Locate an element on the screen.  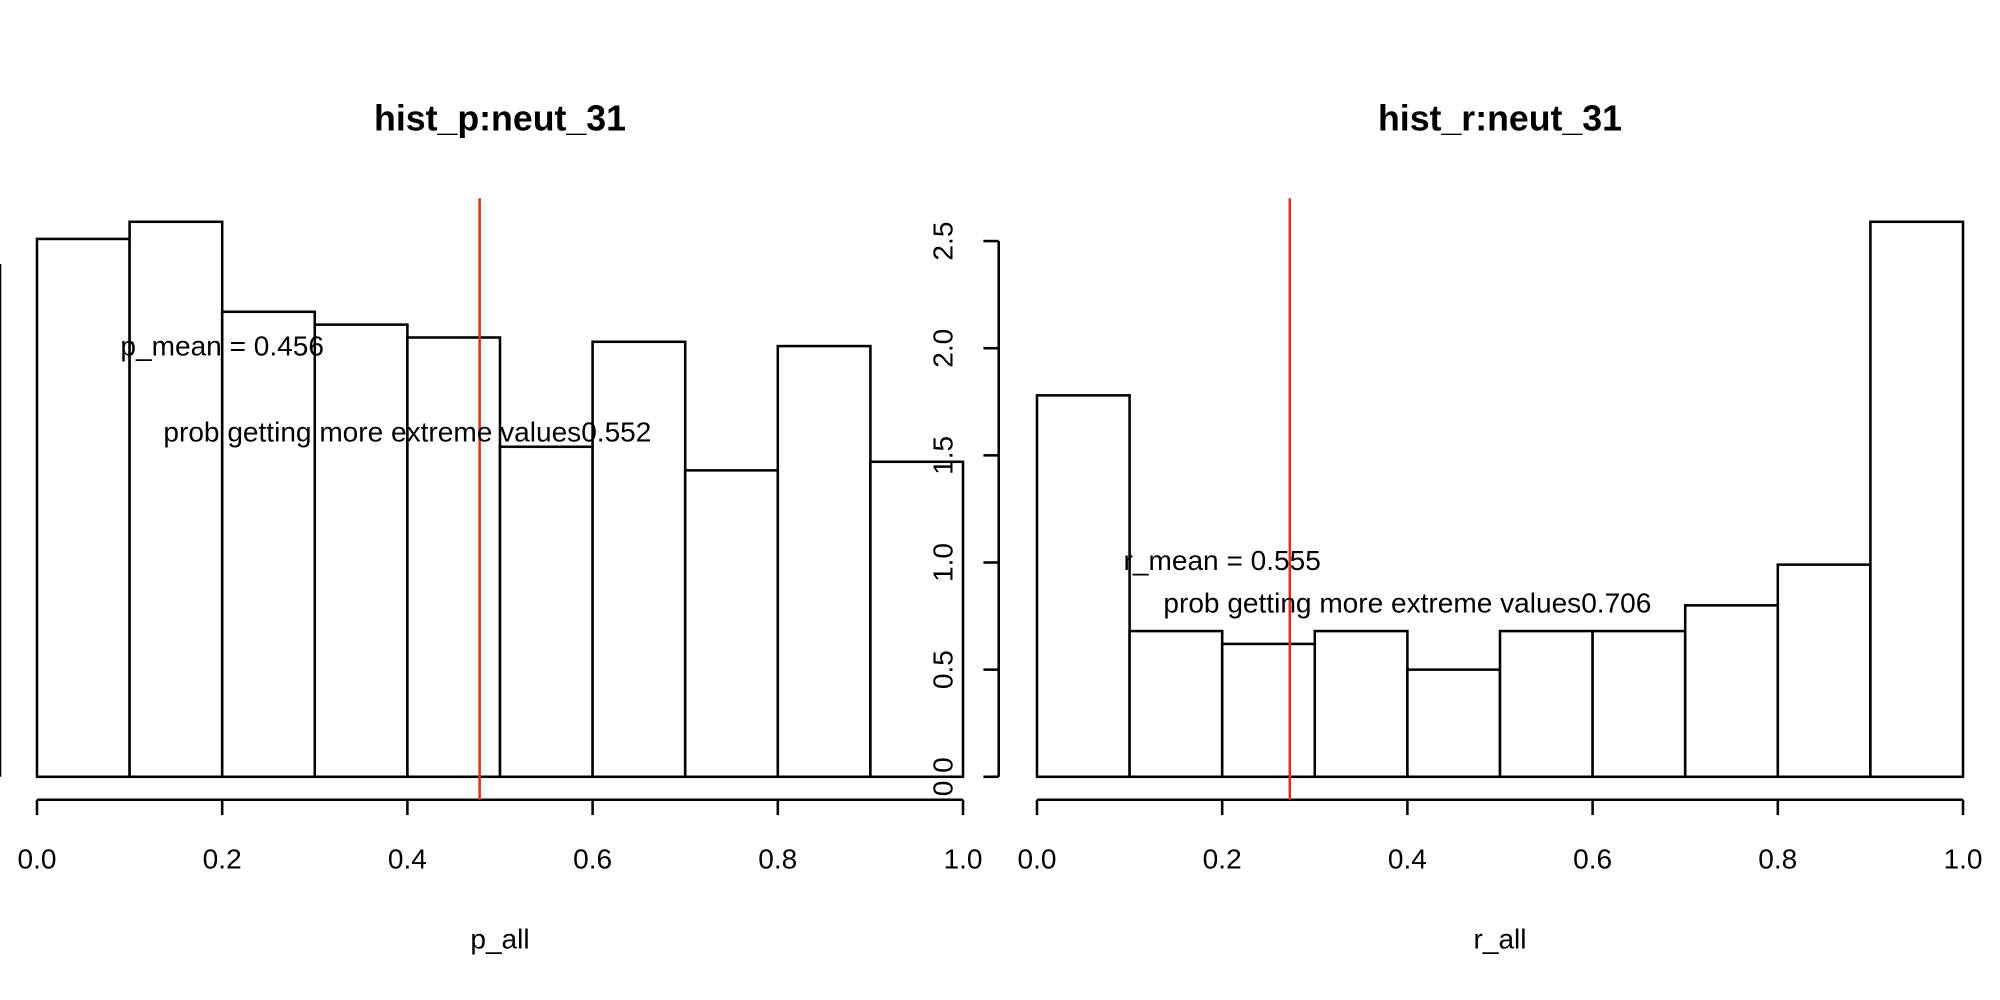
x-axis-label: p_all is located at coordinates (499, 939).